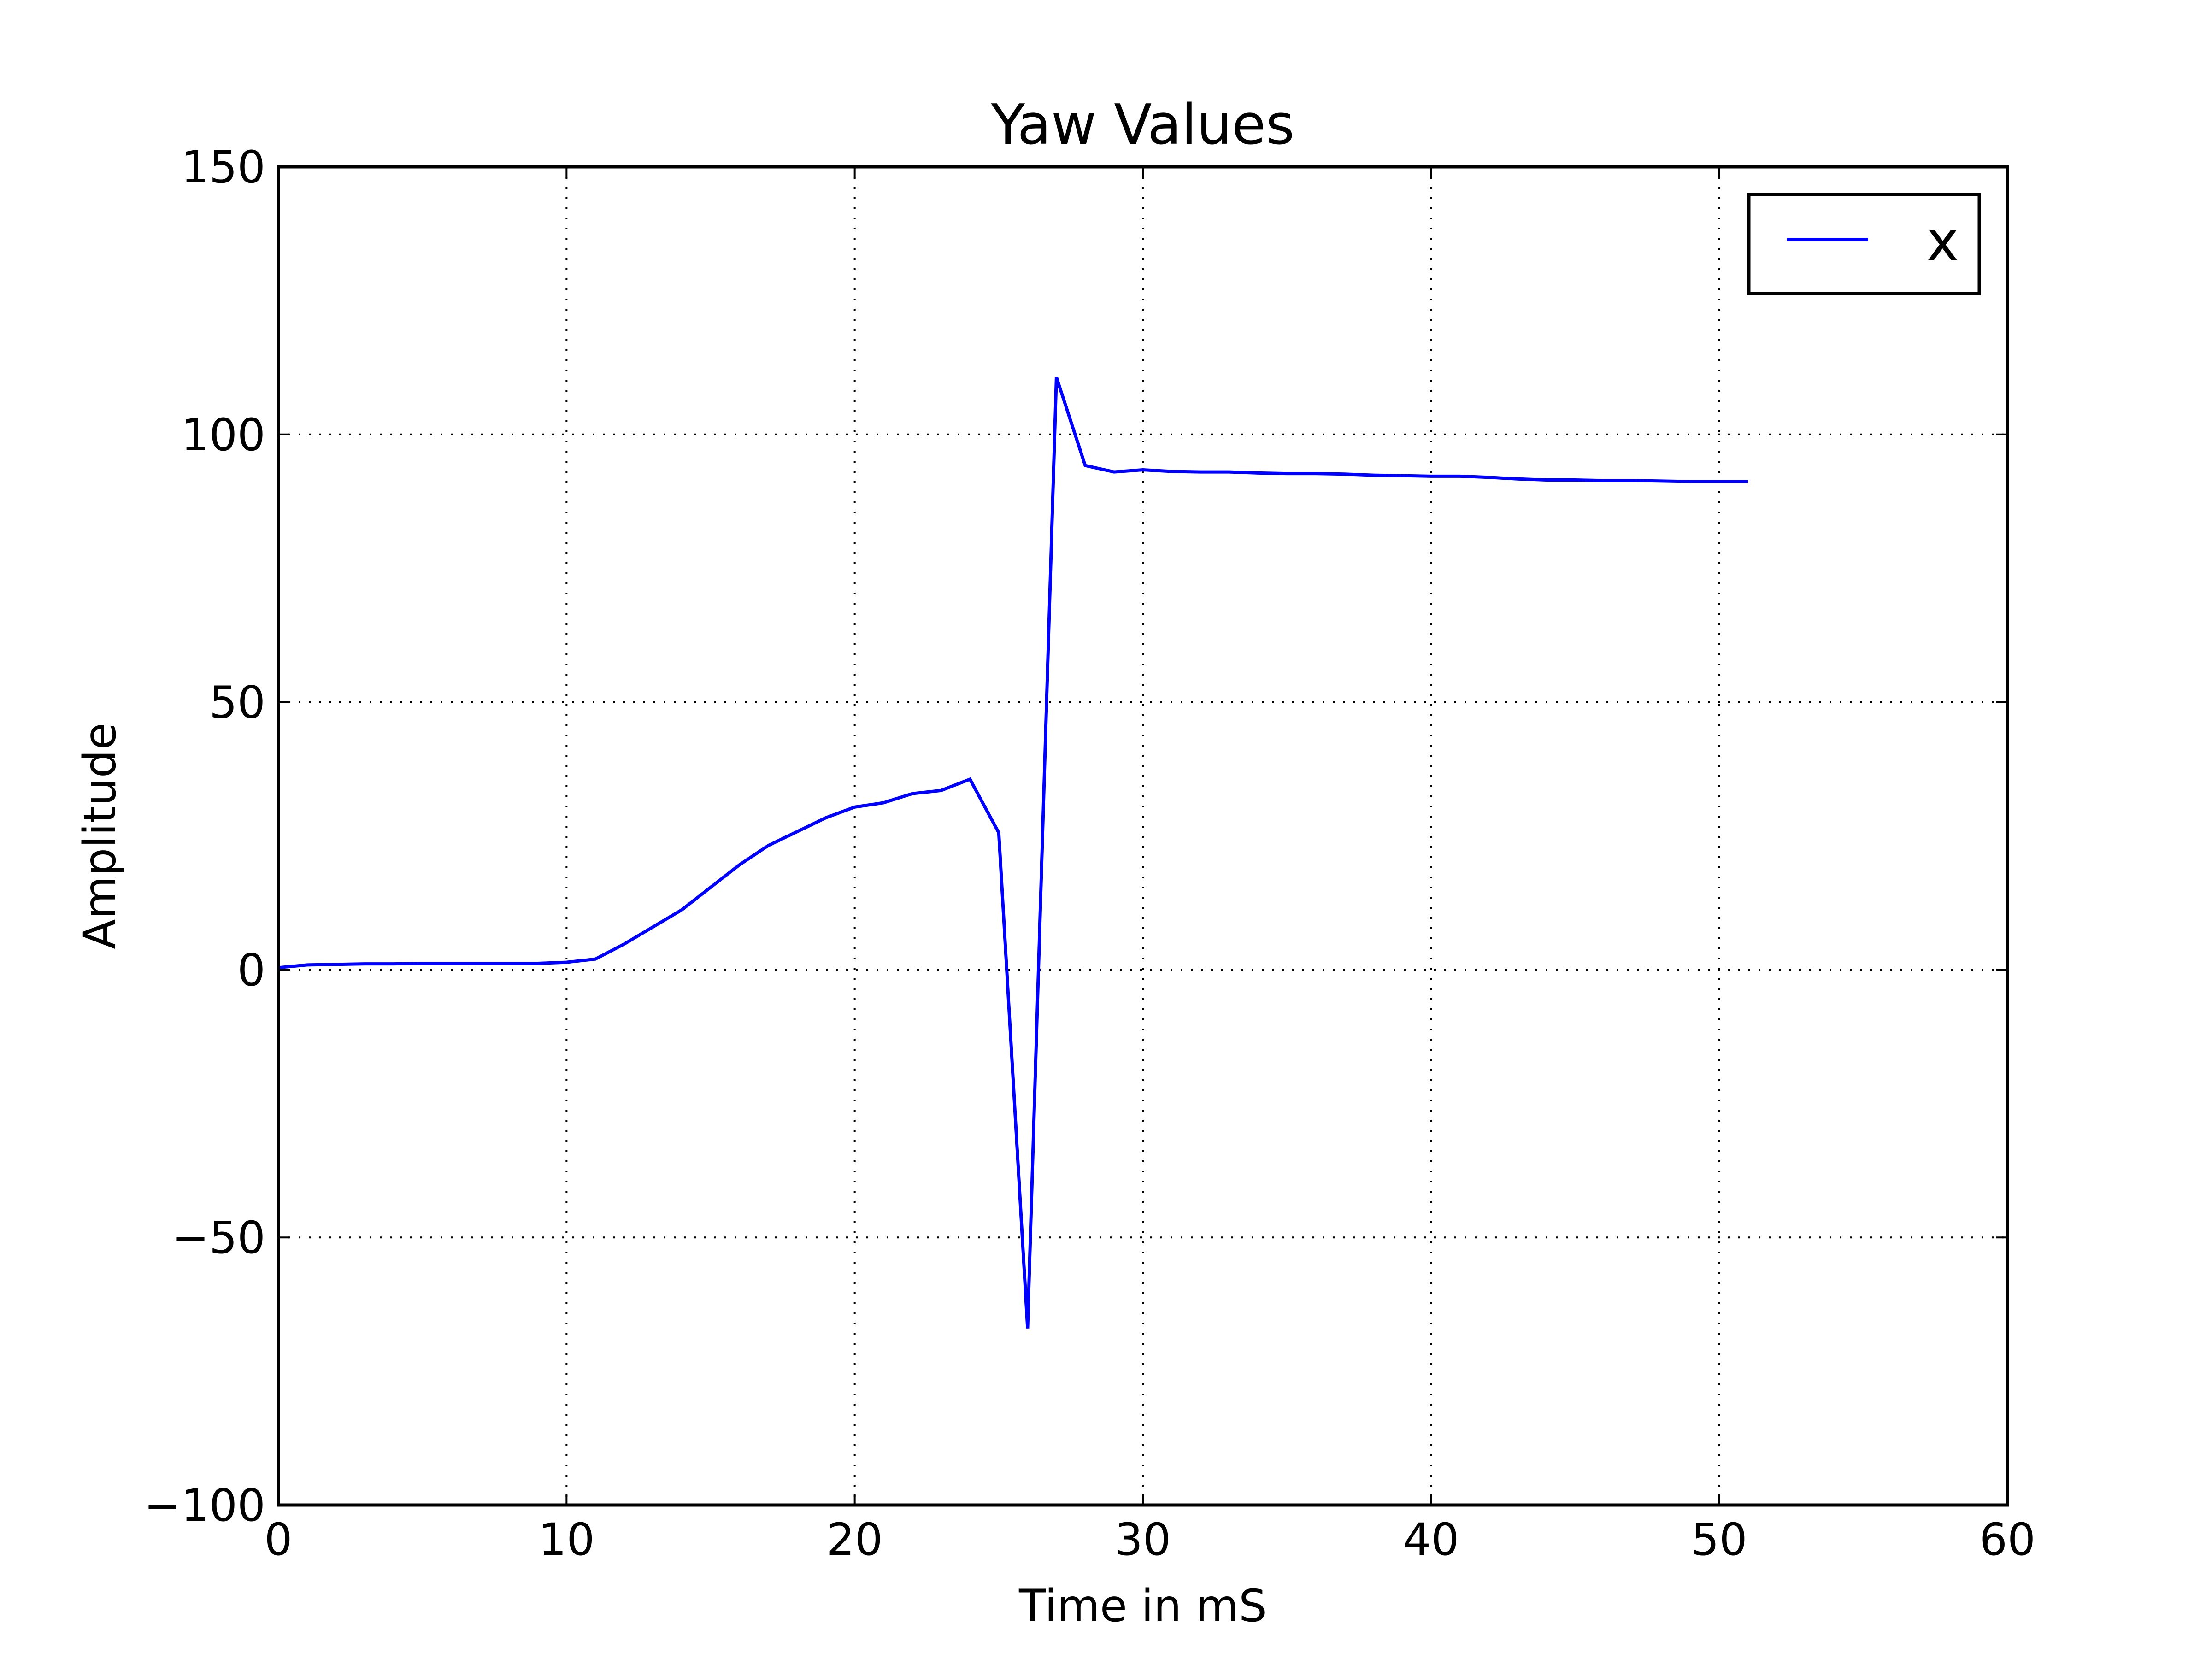 The height and width of the screenshot is (1659, 2212). What do you see at coordinates (1719, 1539) in the screenshot?
I see `x-tick-label: 50` at bounding box center [1719, 1539].